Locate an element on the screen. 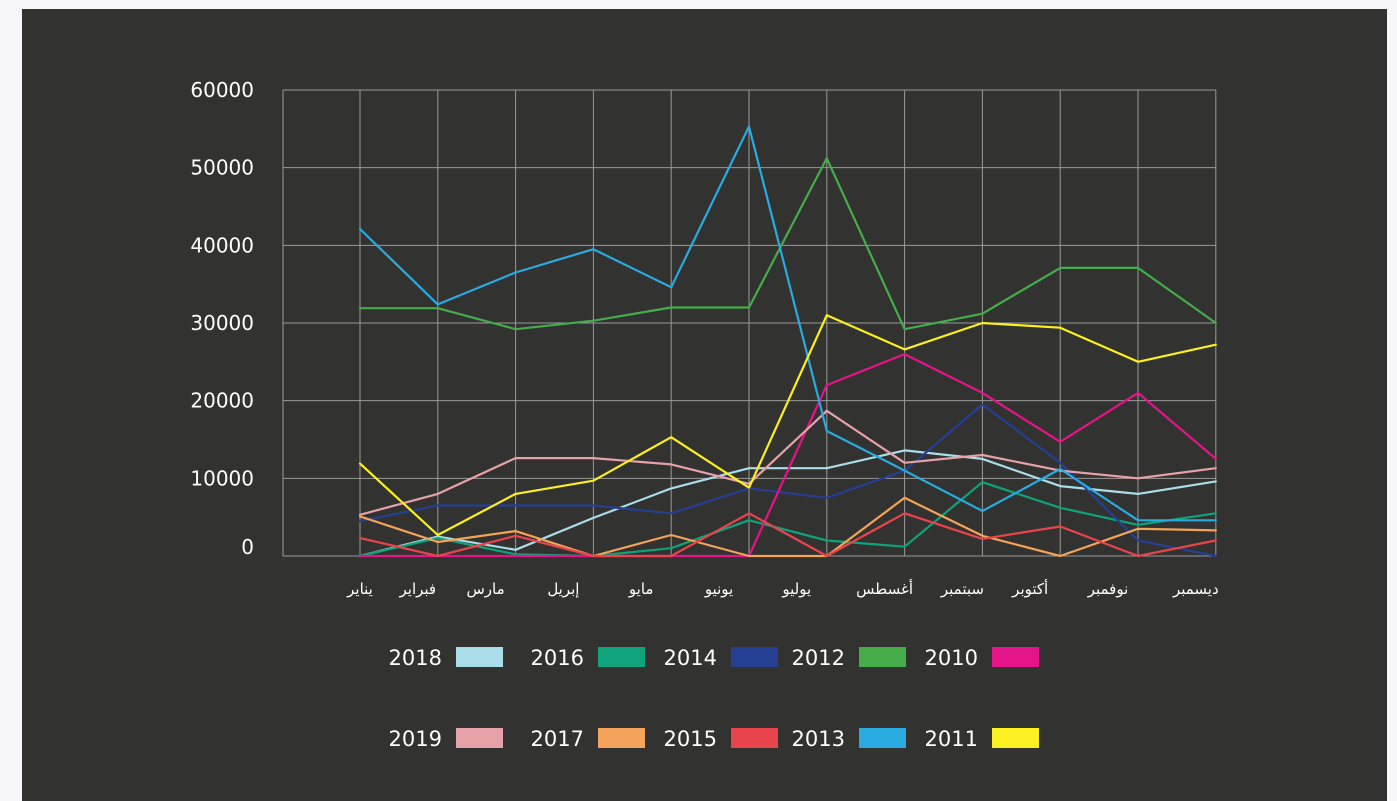  legend-swatch-2010 is located at coordinates (1015, 657).